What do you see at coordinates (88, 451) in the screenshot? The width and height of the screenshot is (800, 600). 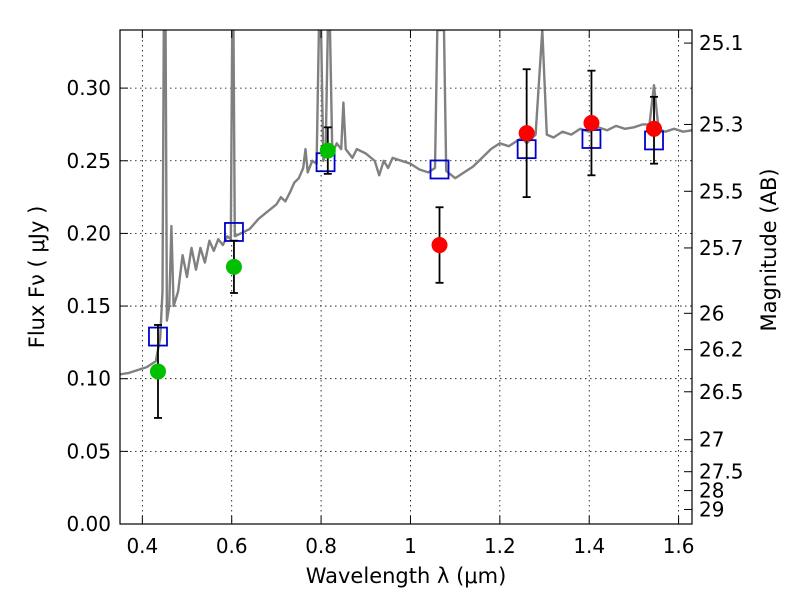 I see `y-tick-label: 0.05` at bounding box center [88, 451].